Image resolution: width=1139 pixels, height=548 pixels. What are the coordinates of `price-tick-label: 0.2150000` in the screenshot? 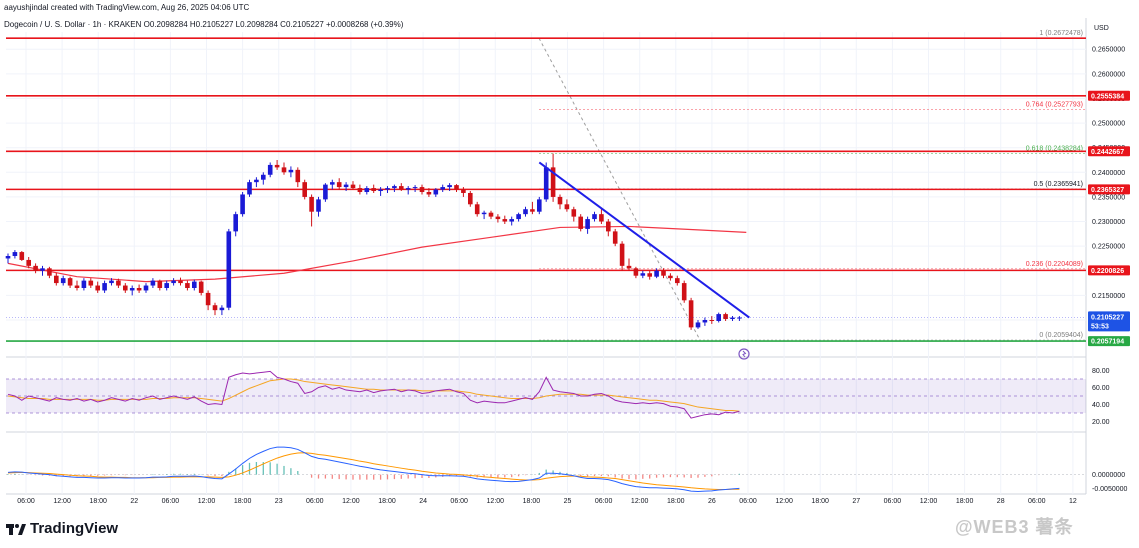 It's located at (1108, 296).